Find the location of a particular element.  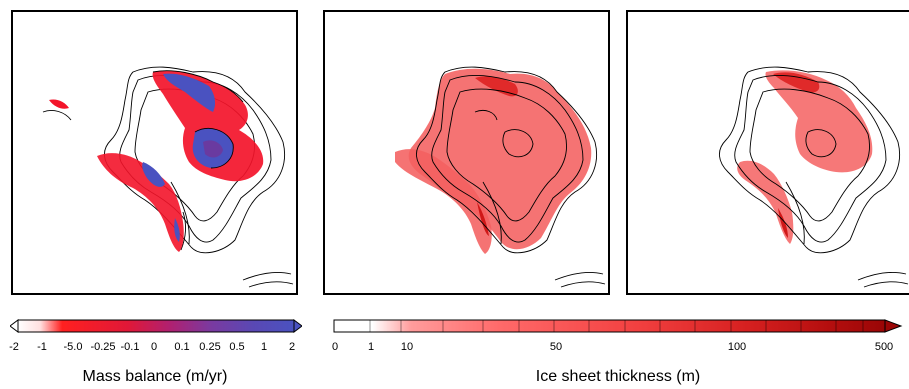

tick-label: -2 is located at coordinates (14, 347).